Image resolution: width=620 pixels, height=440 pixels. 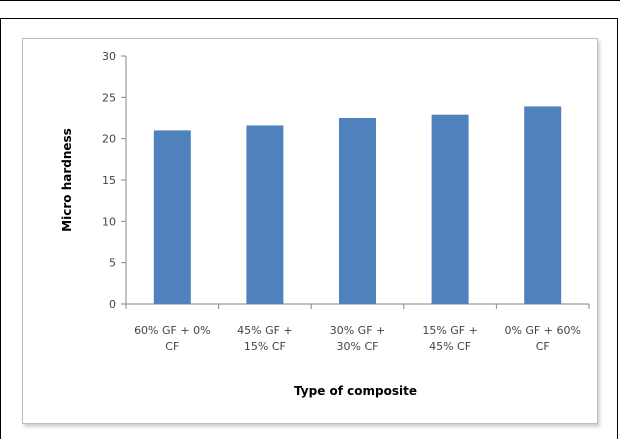 What do you see at coordinates (358, 346) in the screenshot?
I see `x-category-label: 30% CF` at bounding box center [358, 346].